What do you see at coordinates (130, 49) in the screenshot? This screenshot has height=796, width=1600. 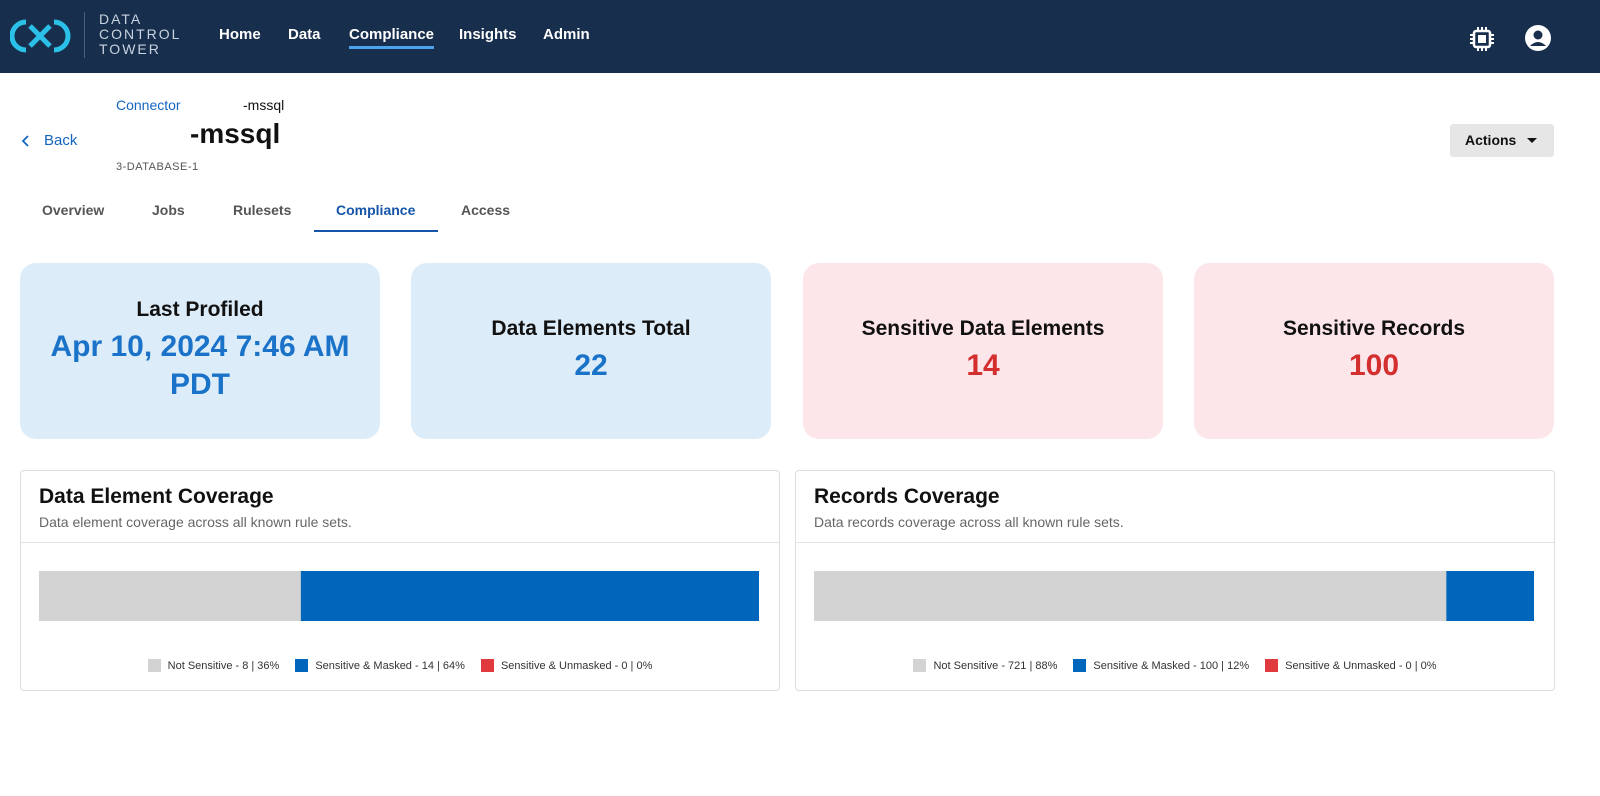 I see `brand-line: TOWER` at bounding box center [130, 49].